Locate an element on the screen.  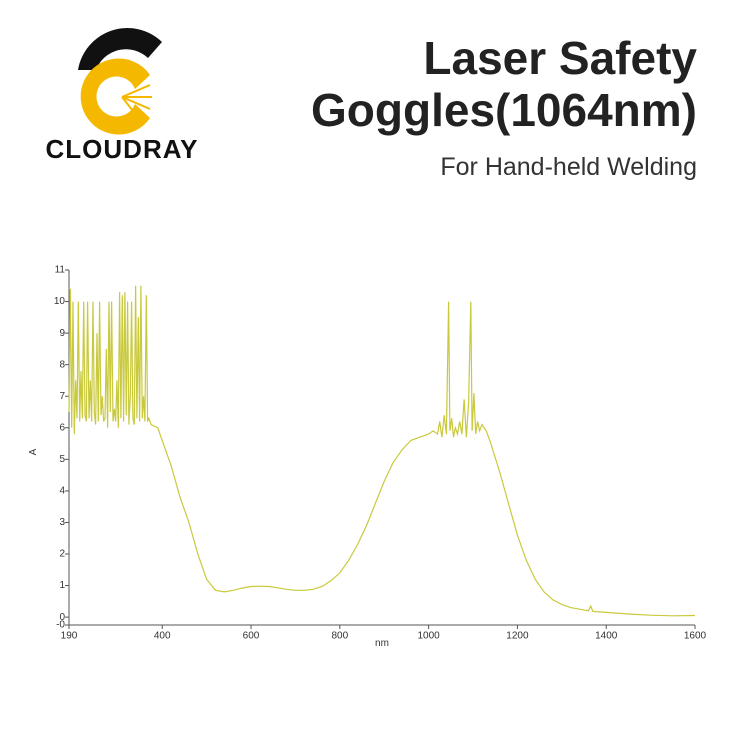
brand: CLOUDRAY is located at coordinates (122, 149).